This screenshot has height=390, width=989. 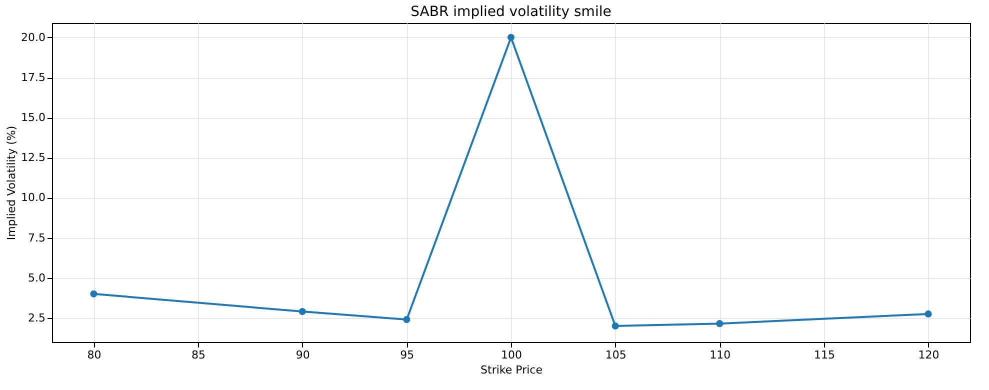 What do you see at coordinates (37, 237) in the screenshot?
I see `y-tick-label: 7.5` at bounding box center [37, 237].